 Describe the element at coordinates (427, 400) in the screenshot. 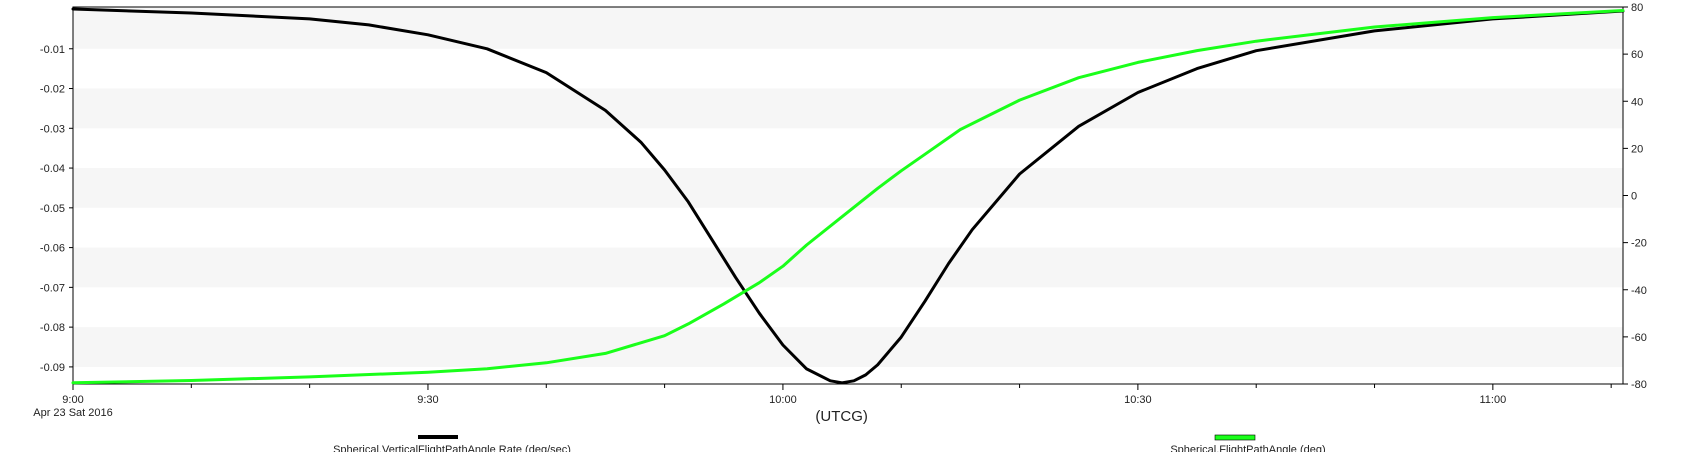

I see `x-tick-label: 9:30` at that location.